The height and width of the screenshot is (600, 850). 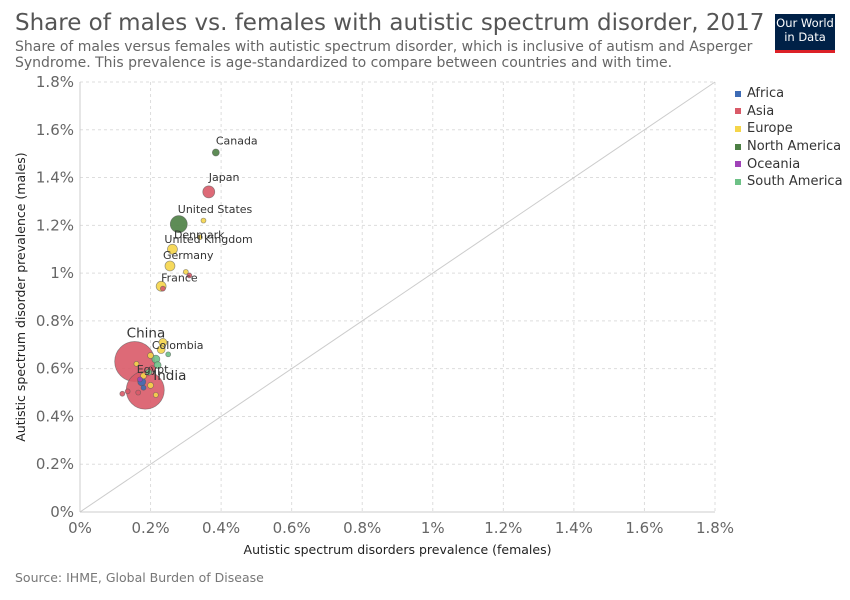 I want to click on x-tick-label: 0%, so click(x=80, y=528).